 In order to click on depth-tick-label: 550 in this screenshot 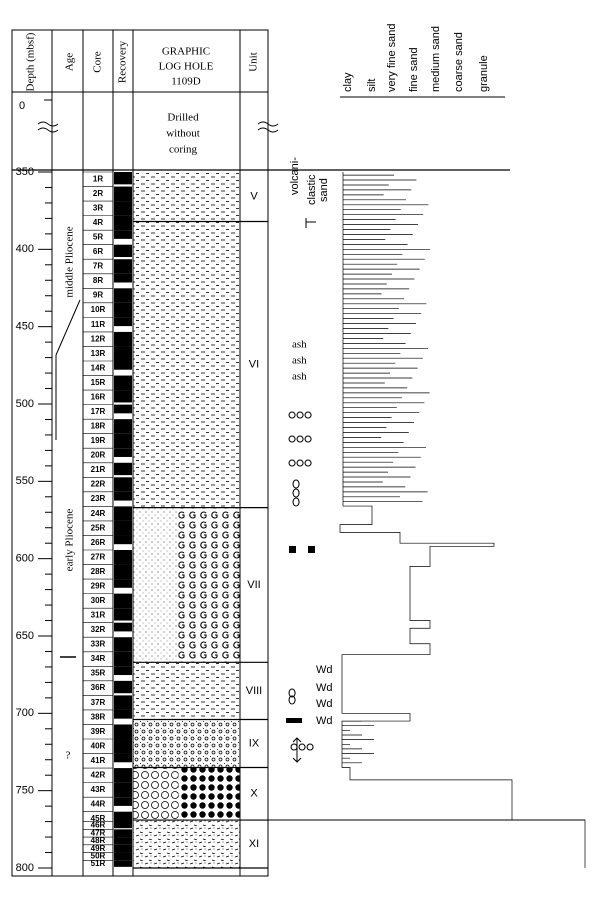, I will do `click(25, 481)`.